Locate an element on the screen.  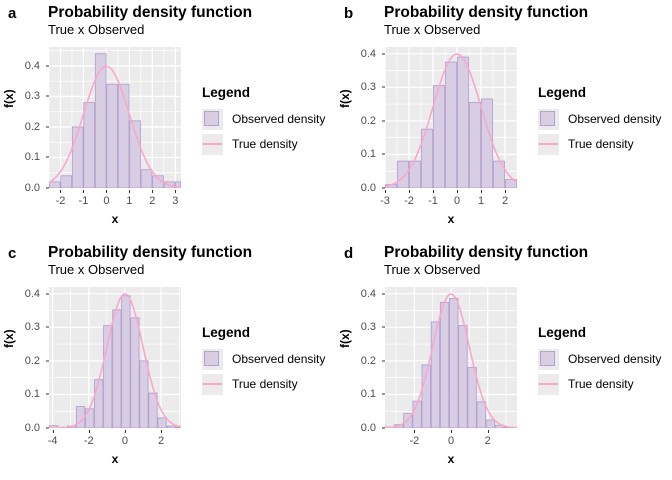
panel-subtitle-b: True x Observed is located at coordinates (432, 29).